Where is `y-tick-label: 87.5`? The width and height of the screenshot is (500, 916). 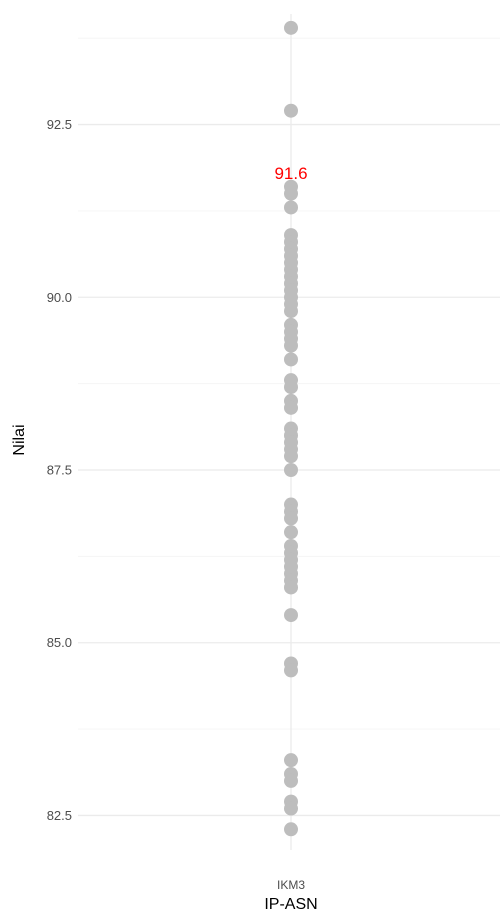 y-tick-label: 87.5 is located at coordinates (59, 470).